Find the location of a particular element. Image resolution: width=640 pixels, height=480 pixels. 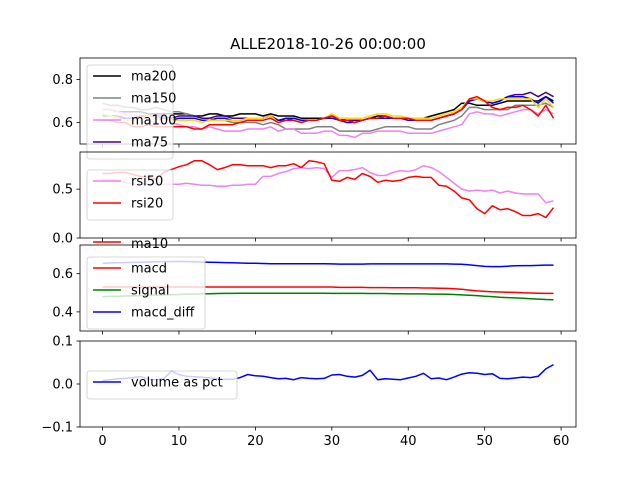

x-tick-label: 30 is located at coordinates (332, 441).